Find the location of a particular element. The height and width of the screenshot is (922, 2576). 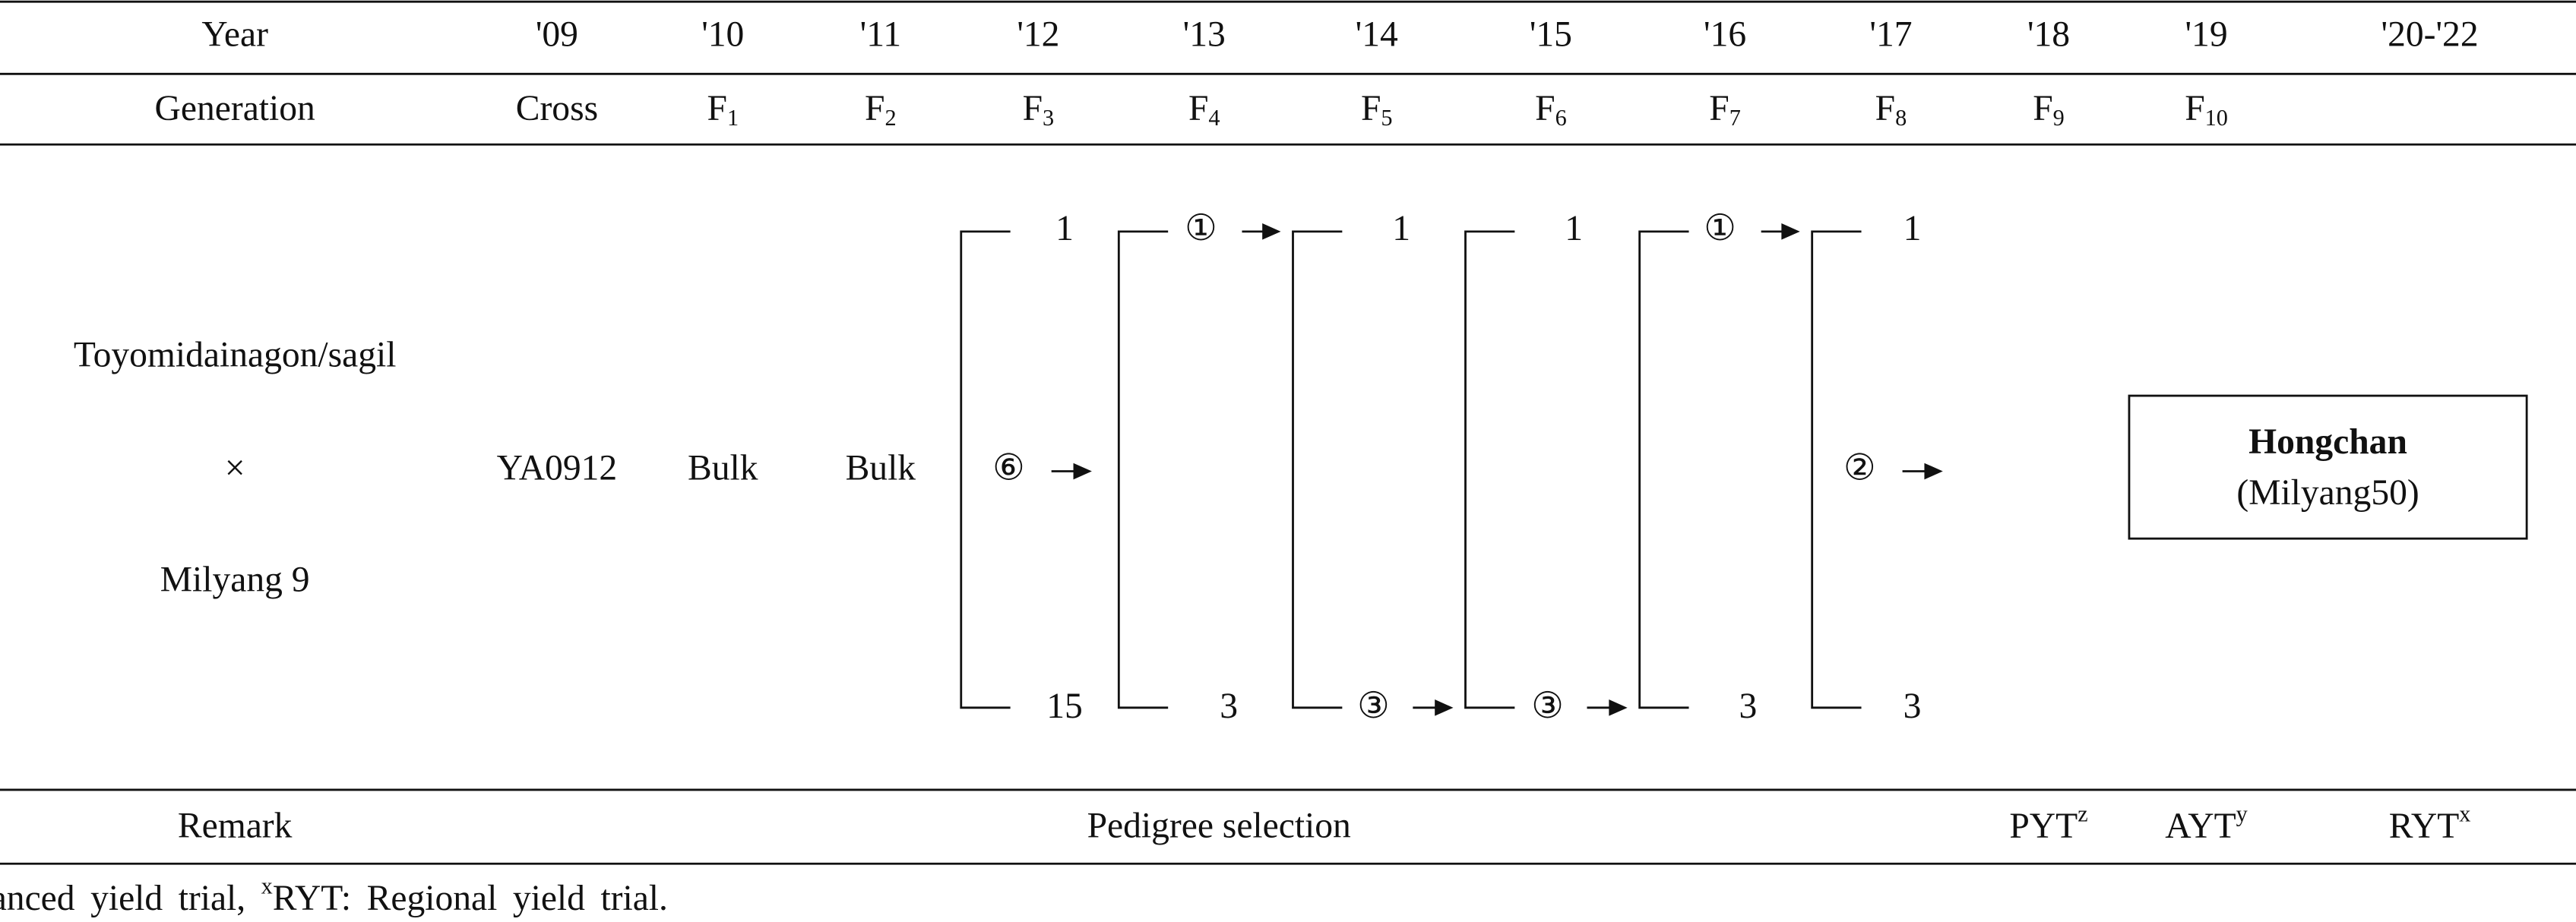

variety-name: Hongchan is located at coordinates (2327, 442).